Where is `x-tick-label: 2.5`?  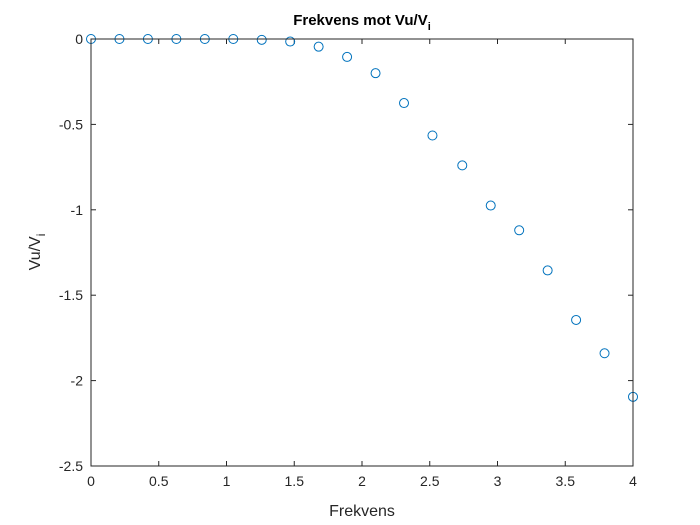
x-tick-label: 2.5 is located at coordinates (430, 481).